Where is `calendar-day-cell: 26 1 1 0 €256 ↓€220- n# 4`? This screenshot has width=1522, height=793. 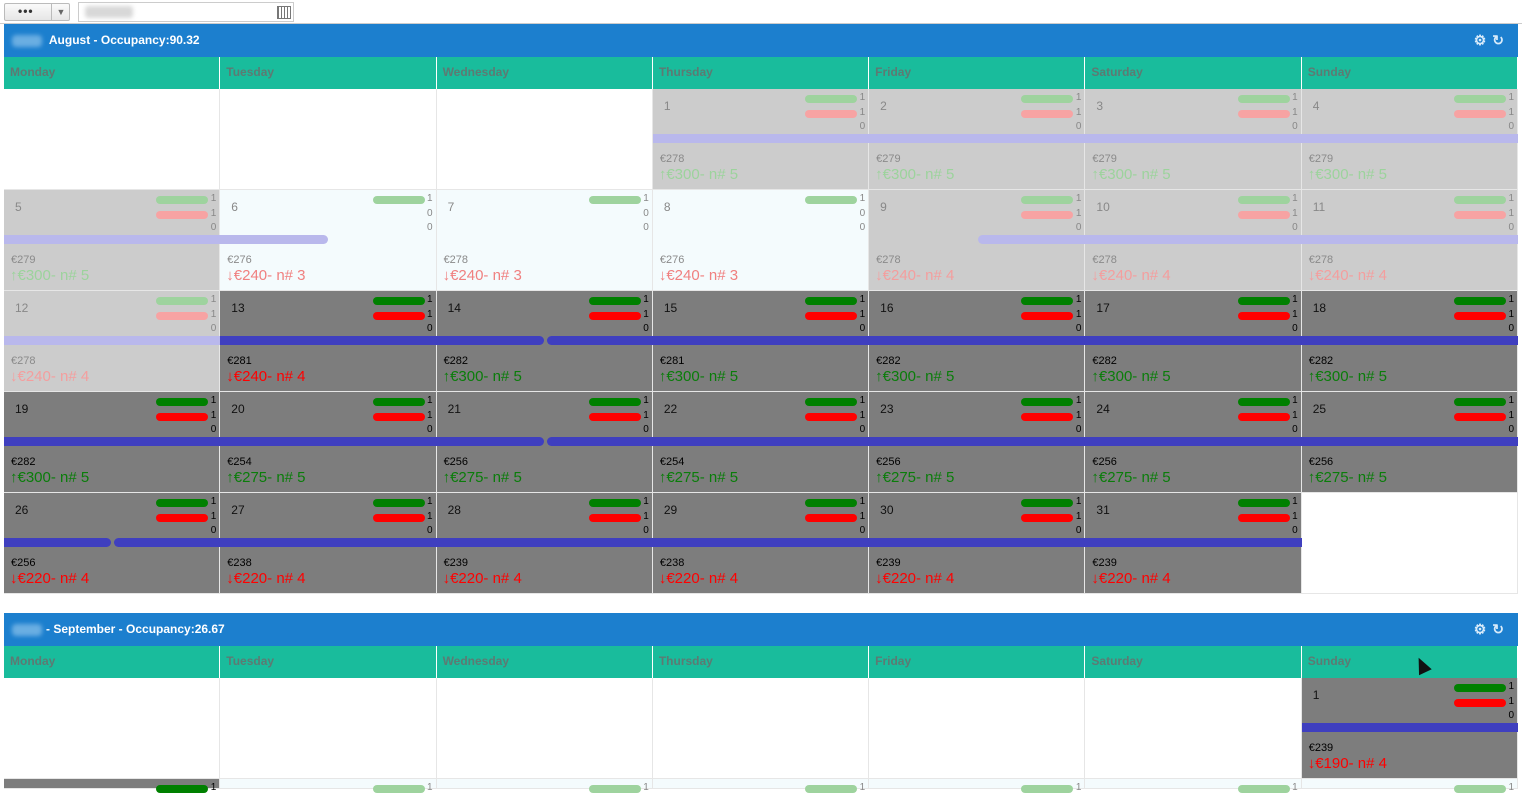 calendar-day-cell: 26 1 1 0 €256 ↓€220- n# 4 is located at coordinates (112, 543).